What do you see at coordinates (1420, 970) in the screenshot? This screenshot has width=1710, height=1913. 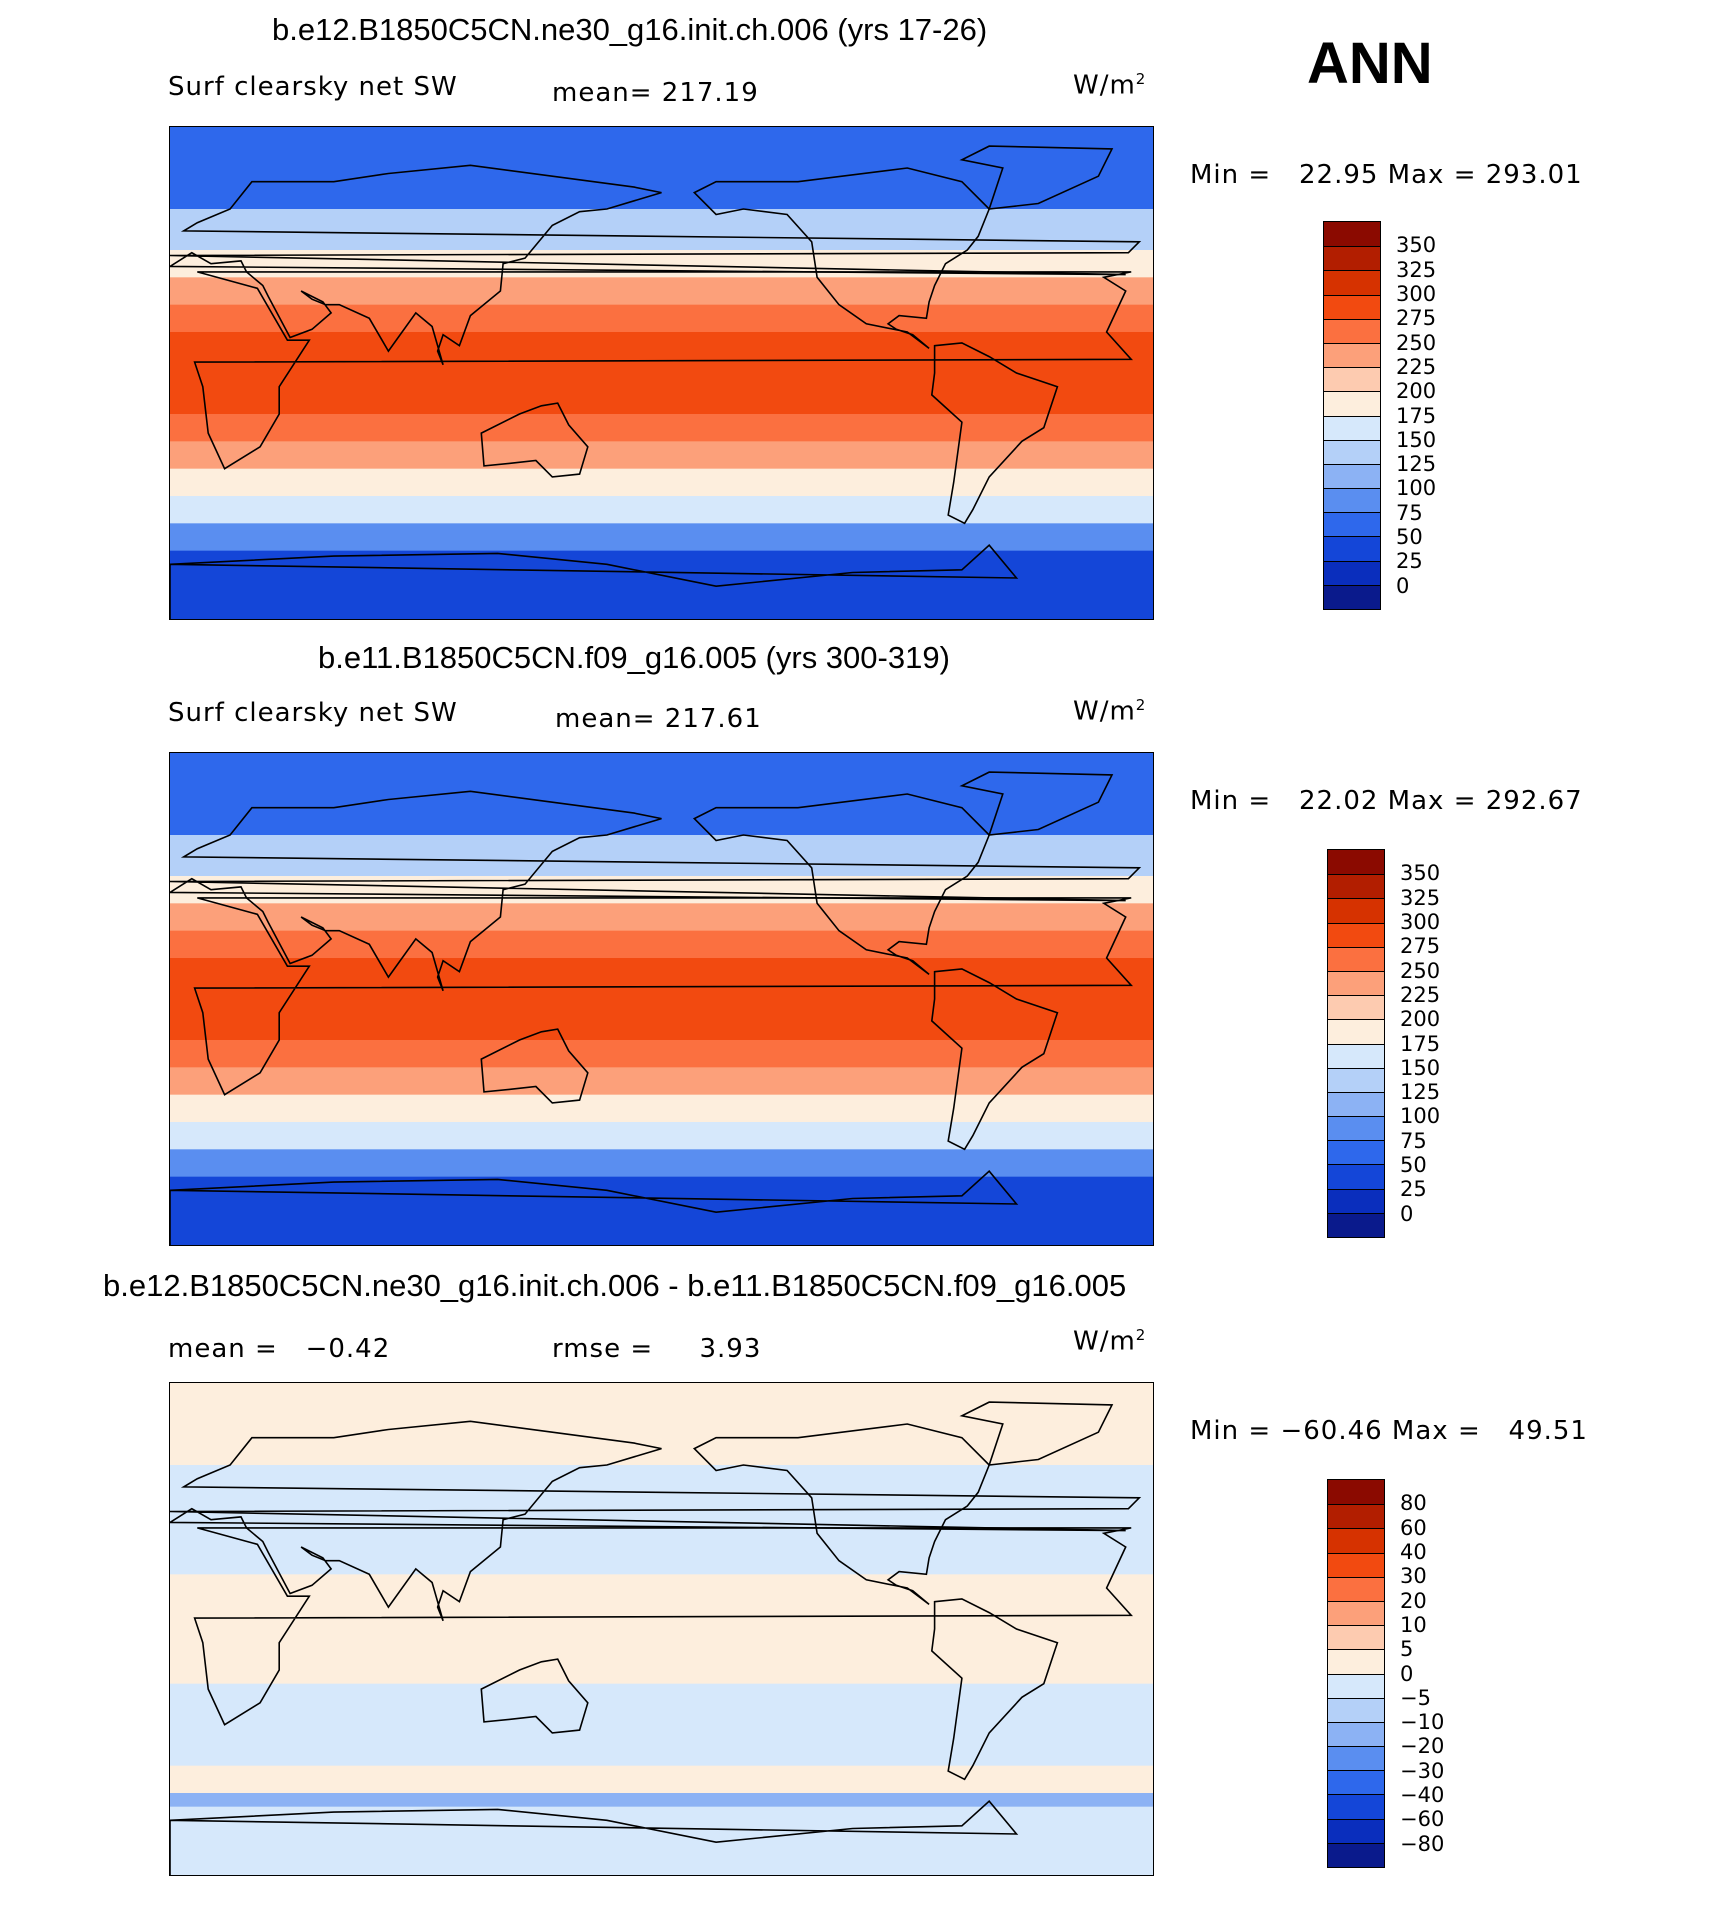 I see `colorbar-tick-label: 250` at bounding box center [1420, 970].